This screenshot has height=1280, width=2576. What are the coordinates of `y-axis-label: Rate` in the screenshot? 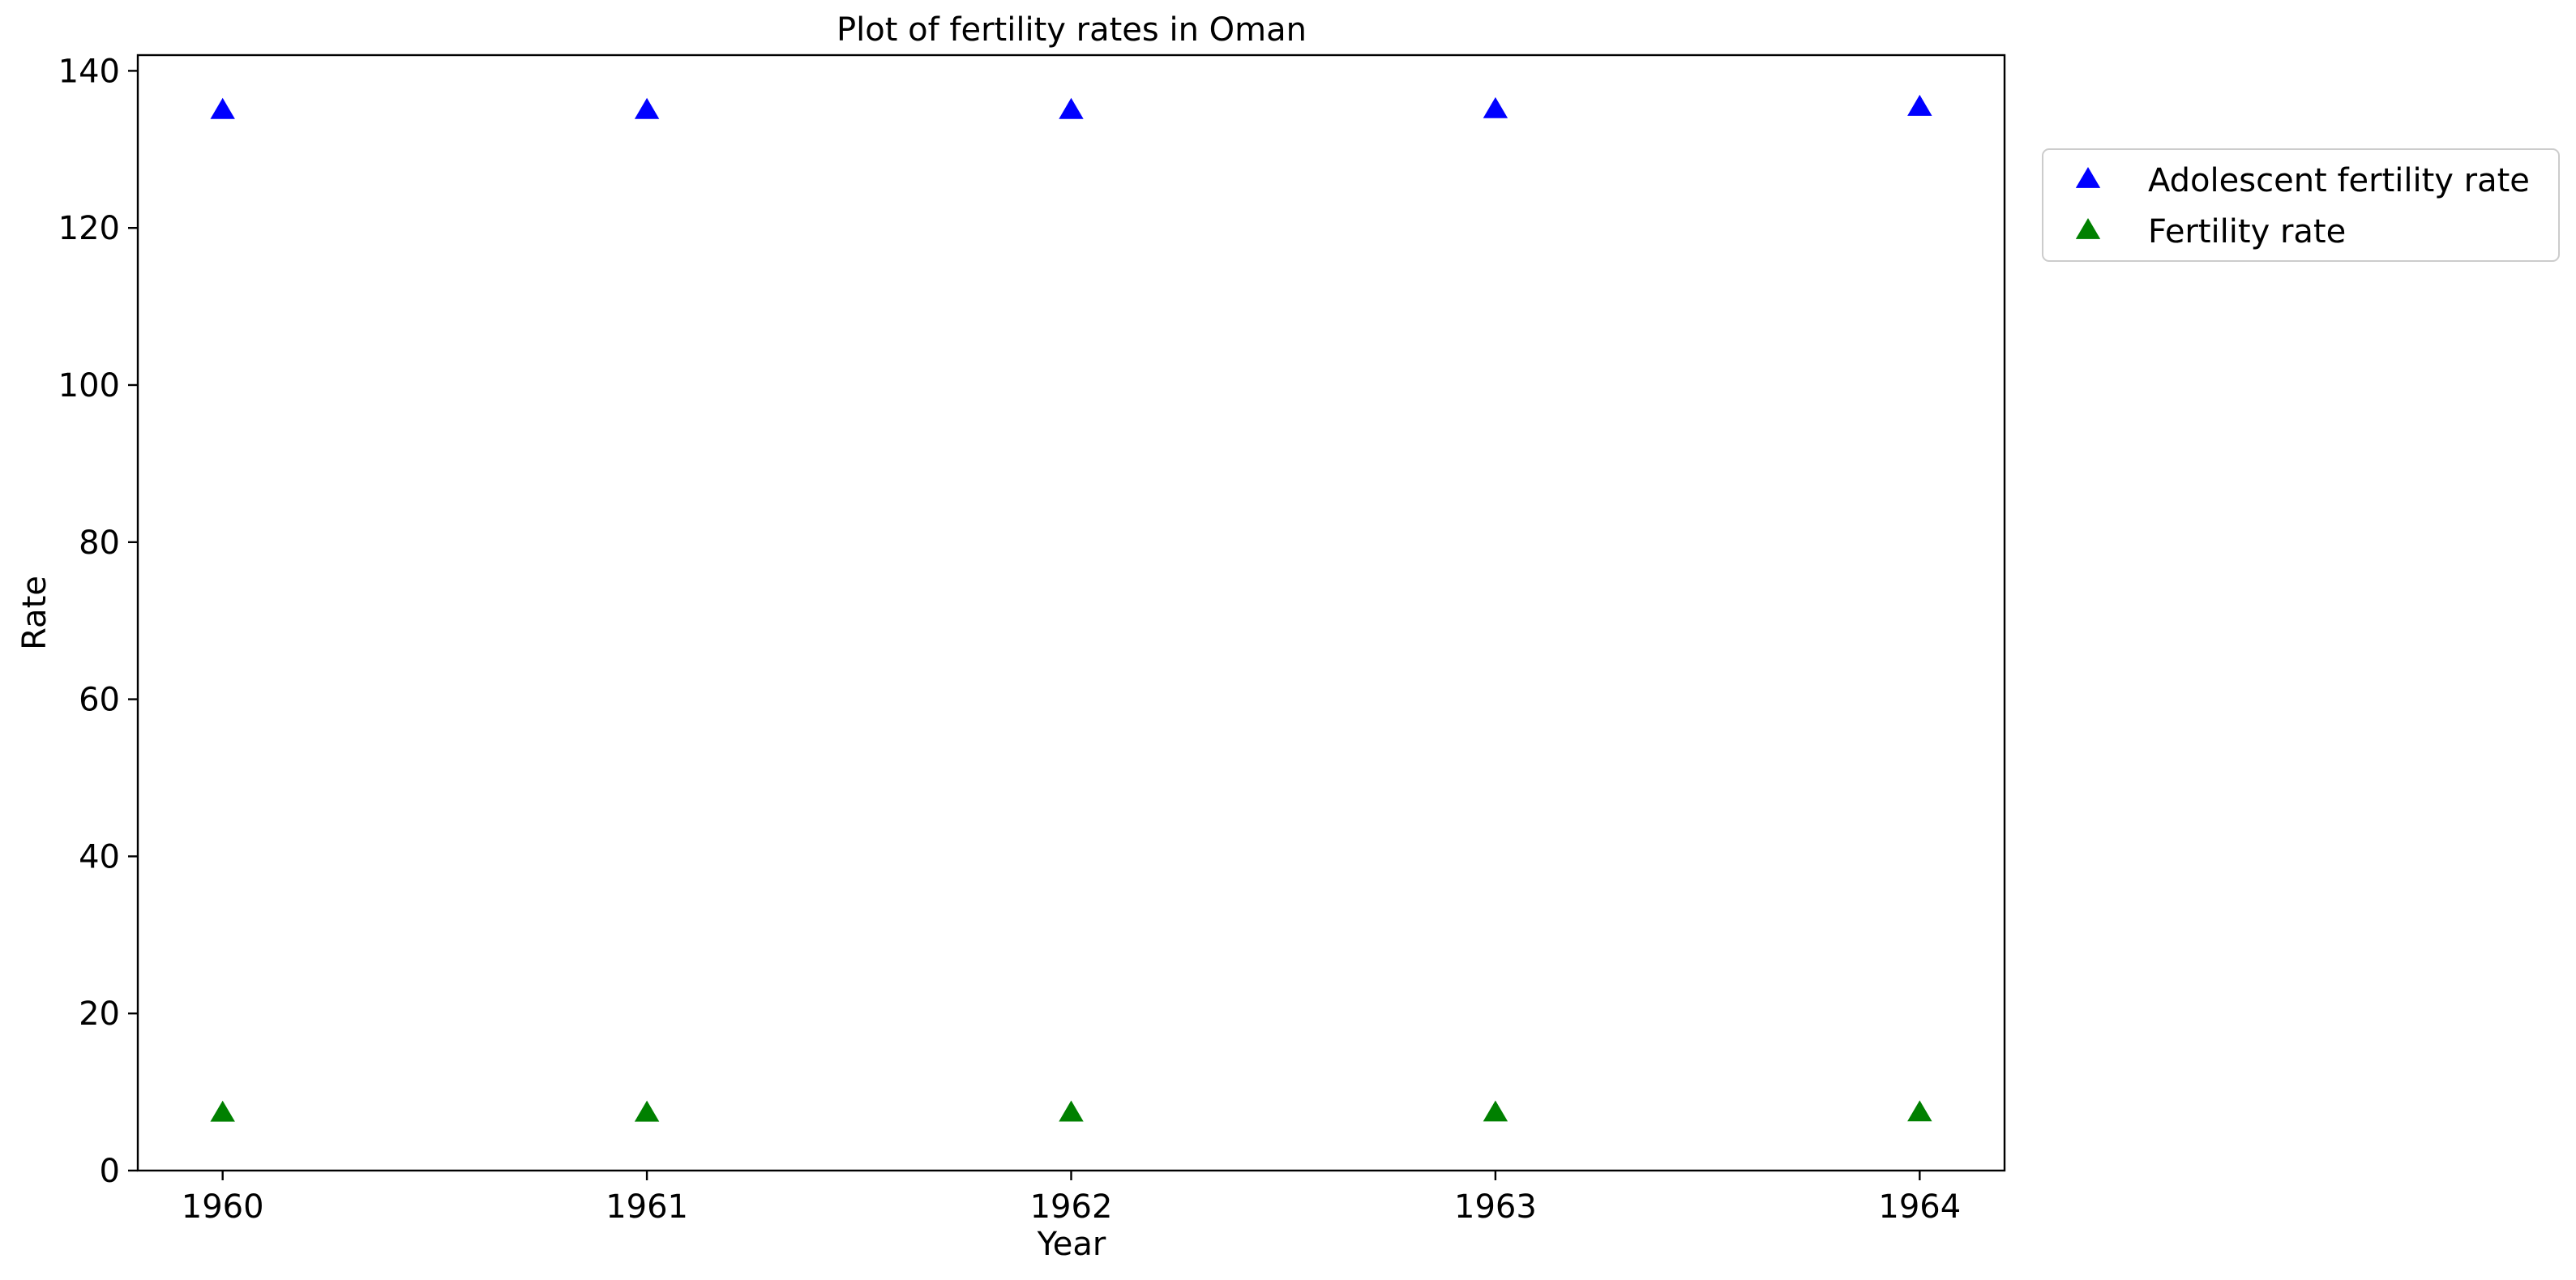 It's located at (34, 613).